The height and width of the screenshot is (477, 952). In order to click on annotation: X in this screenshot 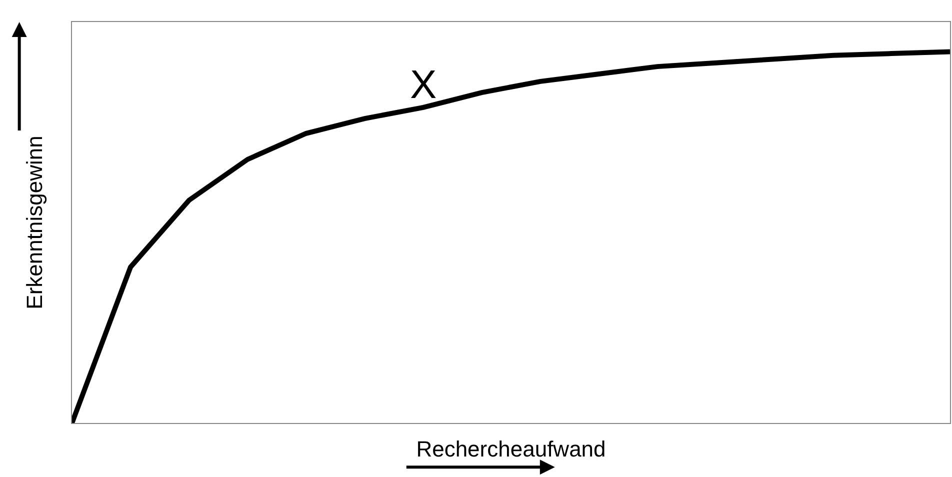, I will do `click(423, 85)`.